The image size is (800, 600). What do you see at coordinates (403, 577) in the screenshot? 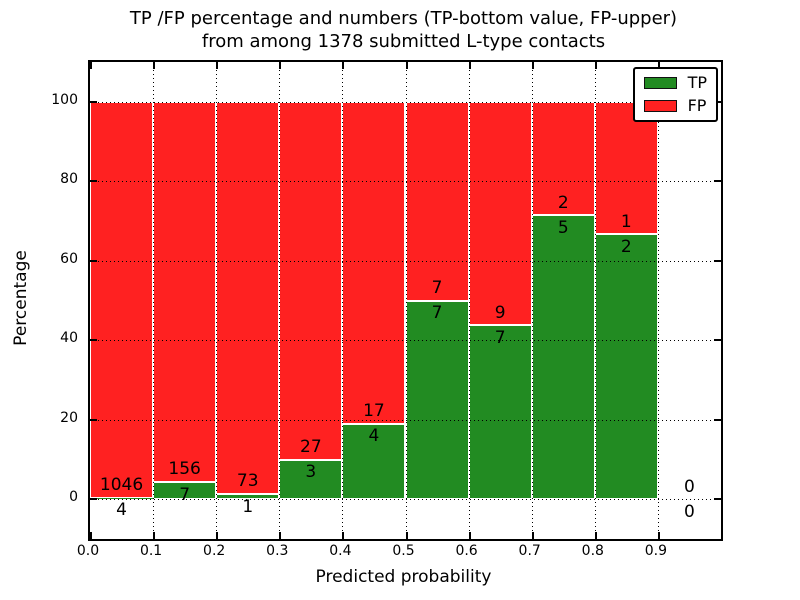
I see `x-axis-label: Predicted probability` at bounding box center [403, 577].